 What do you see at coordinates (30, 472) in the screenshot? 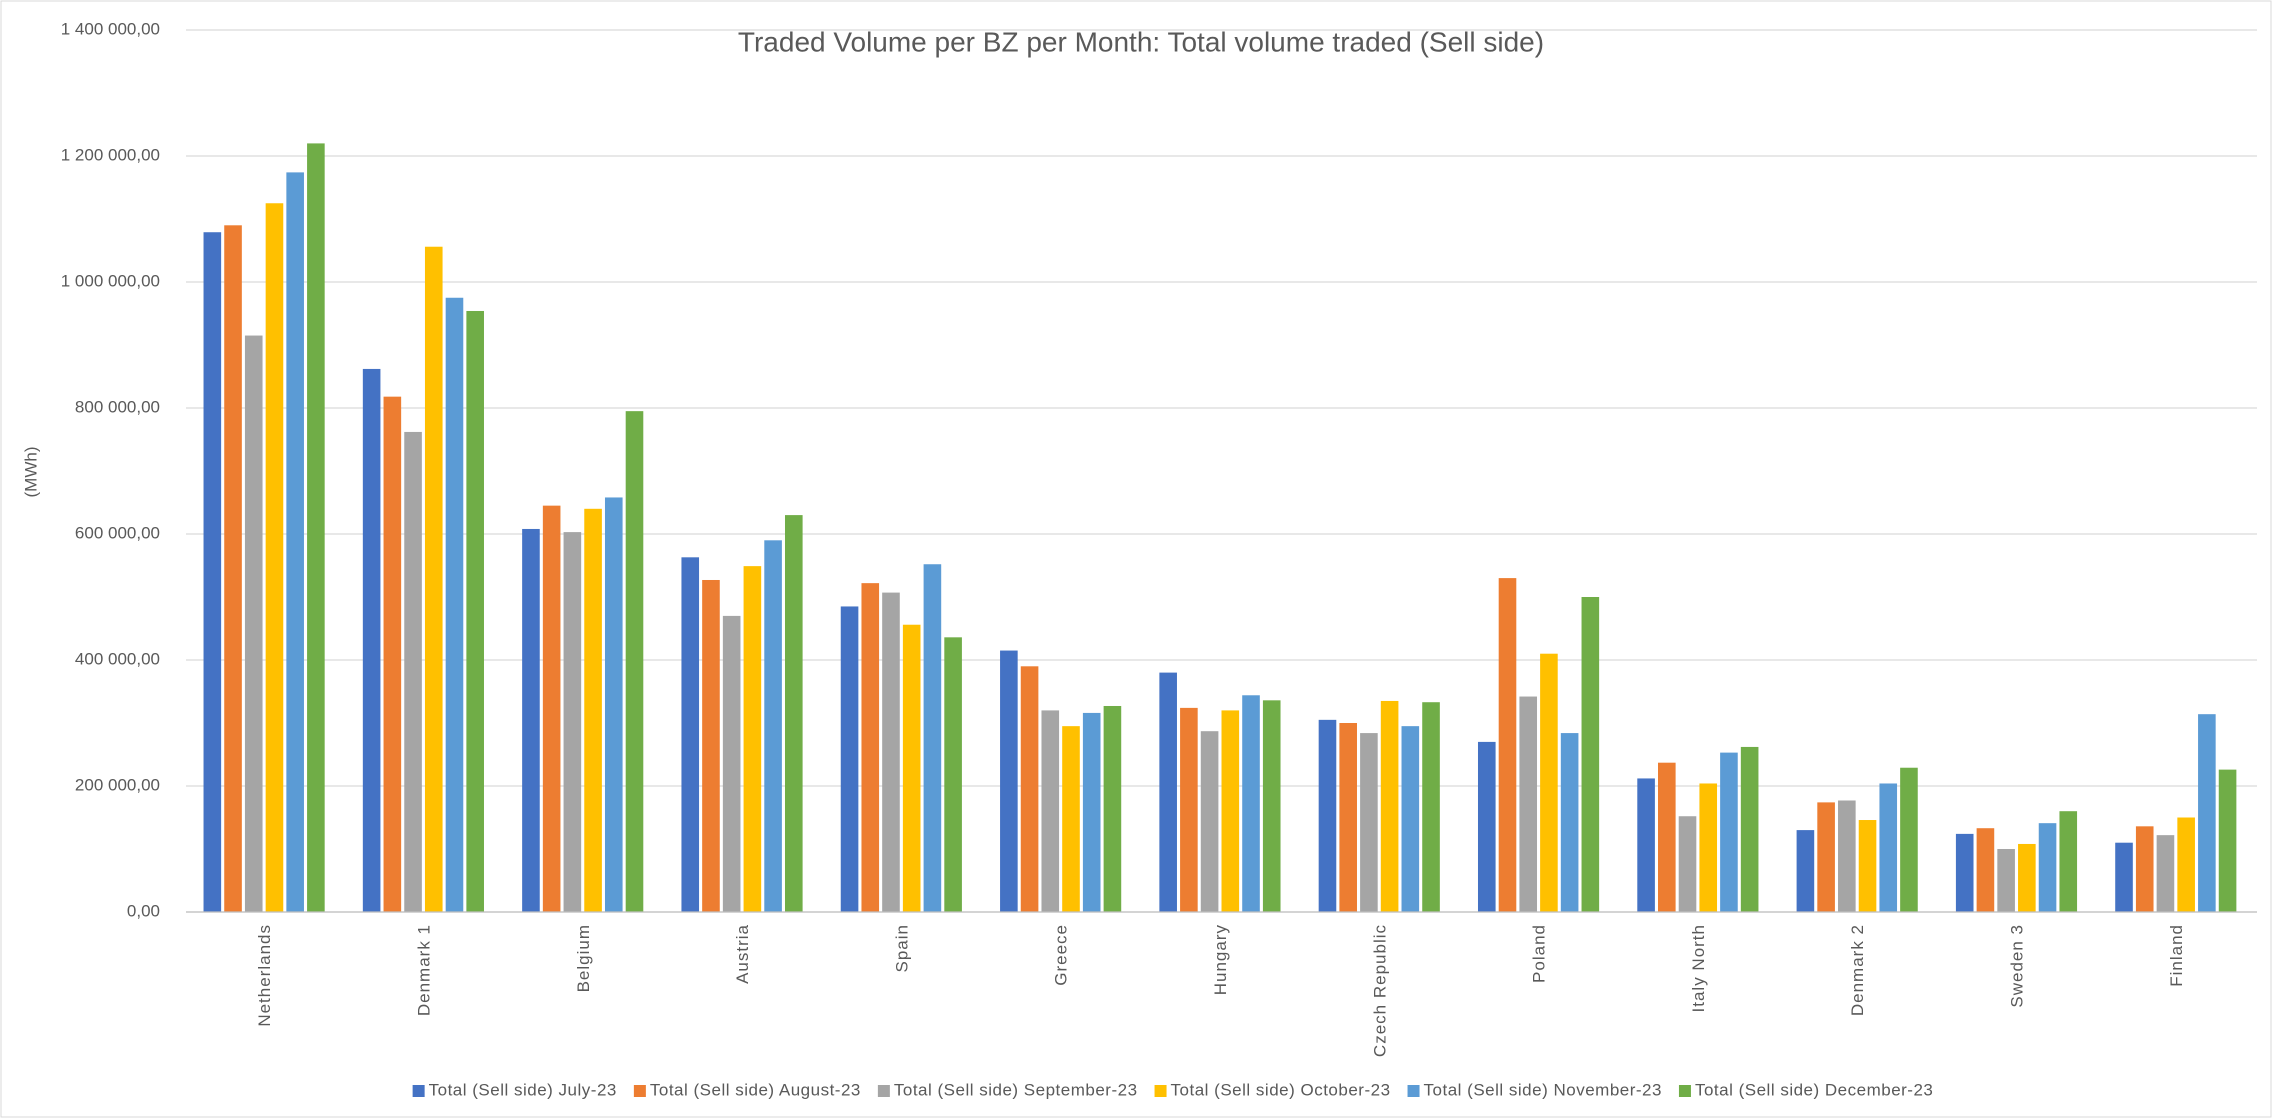
I see `y-axis-label: (MWh)` at bounding box center [30, 472].